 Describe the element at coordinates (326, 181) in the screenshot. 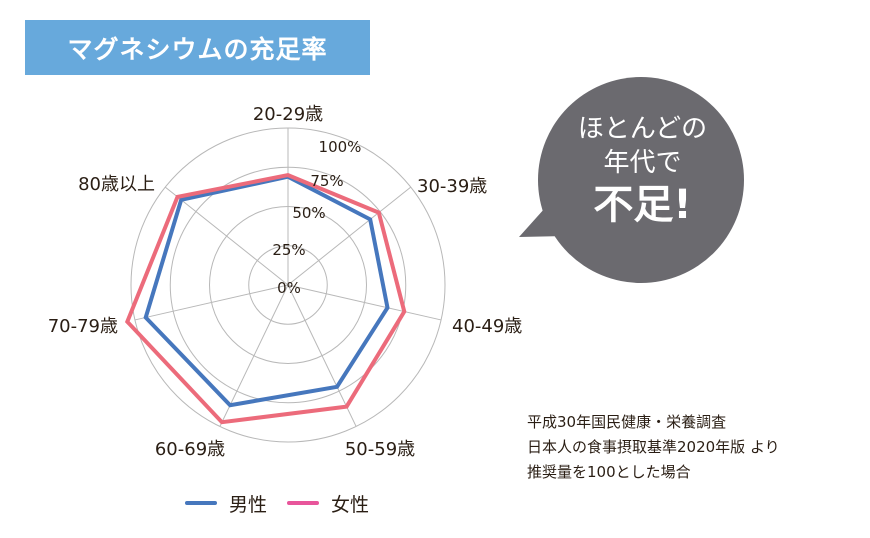

I see `ring-label: 75%` at that location.